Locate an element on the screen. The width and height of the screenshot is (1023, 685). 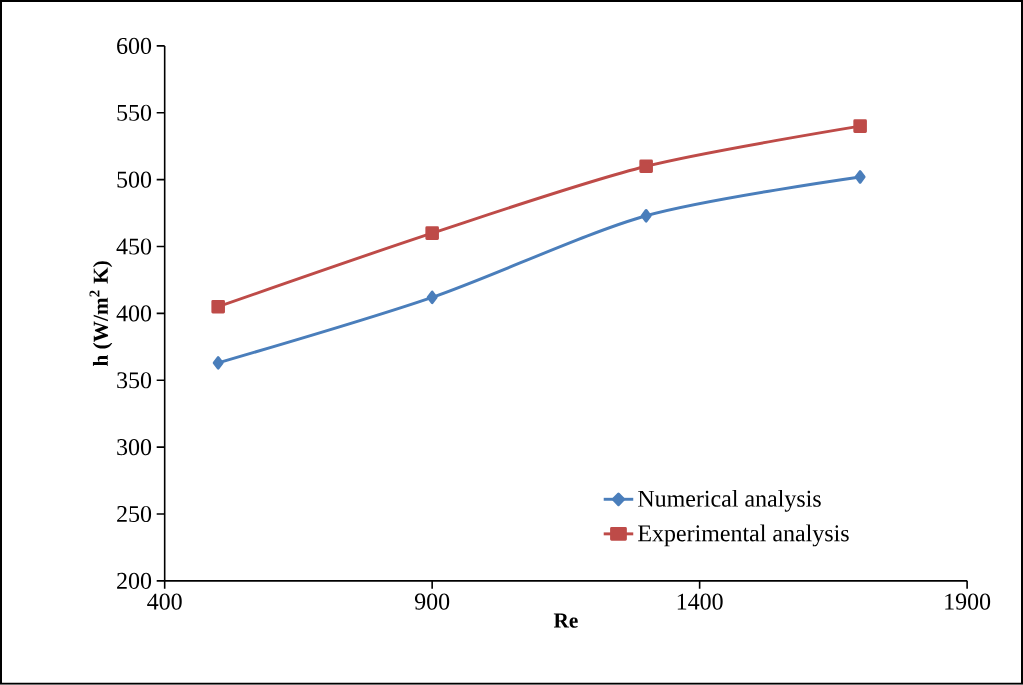
text: h (W/m$^{2}$ K) is located at coordinates (101, 314).